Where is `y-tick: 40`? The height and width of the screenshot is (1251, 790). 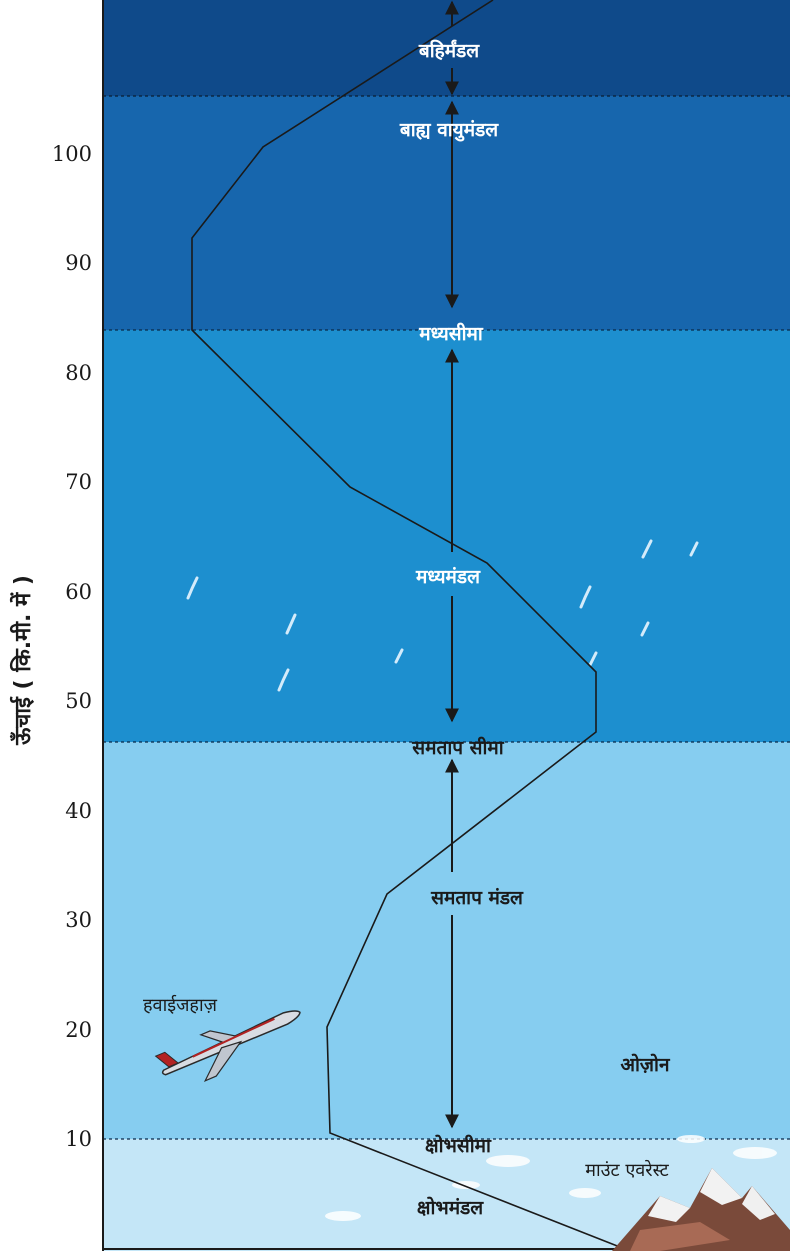 y-tick: 40 is located at coordinates (78, 811).